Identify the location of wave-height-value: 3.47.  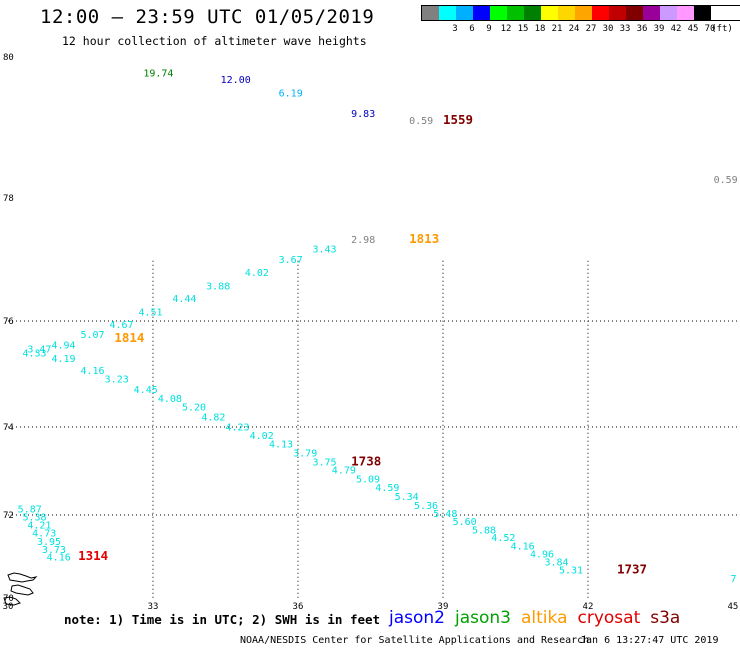
(39, 349).